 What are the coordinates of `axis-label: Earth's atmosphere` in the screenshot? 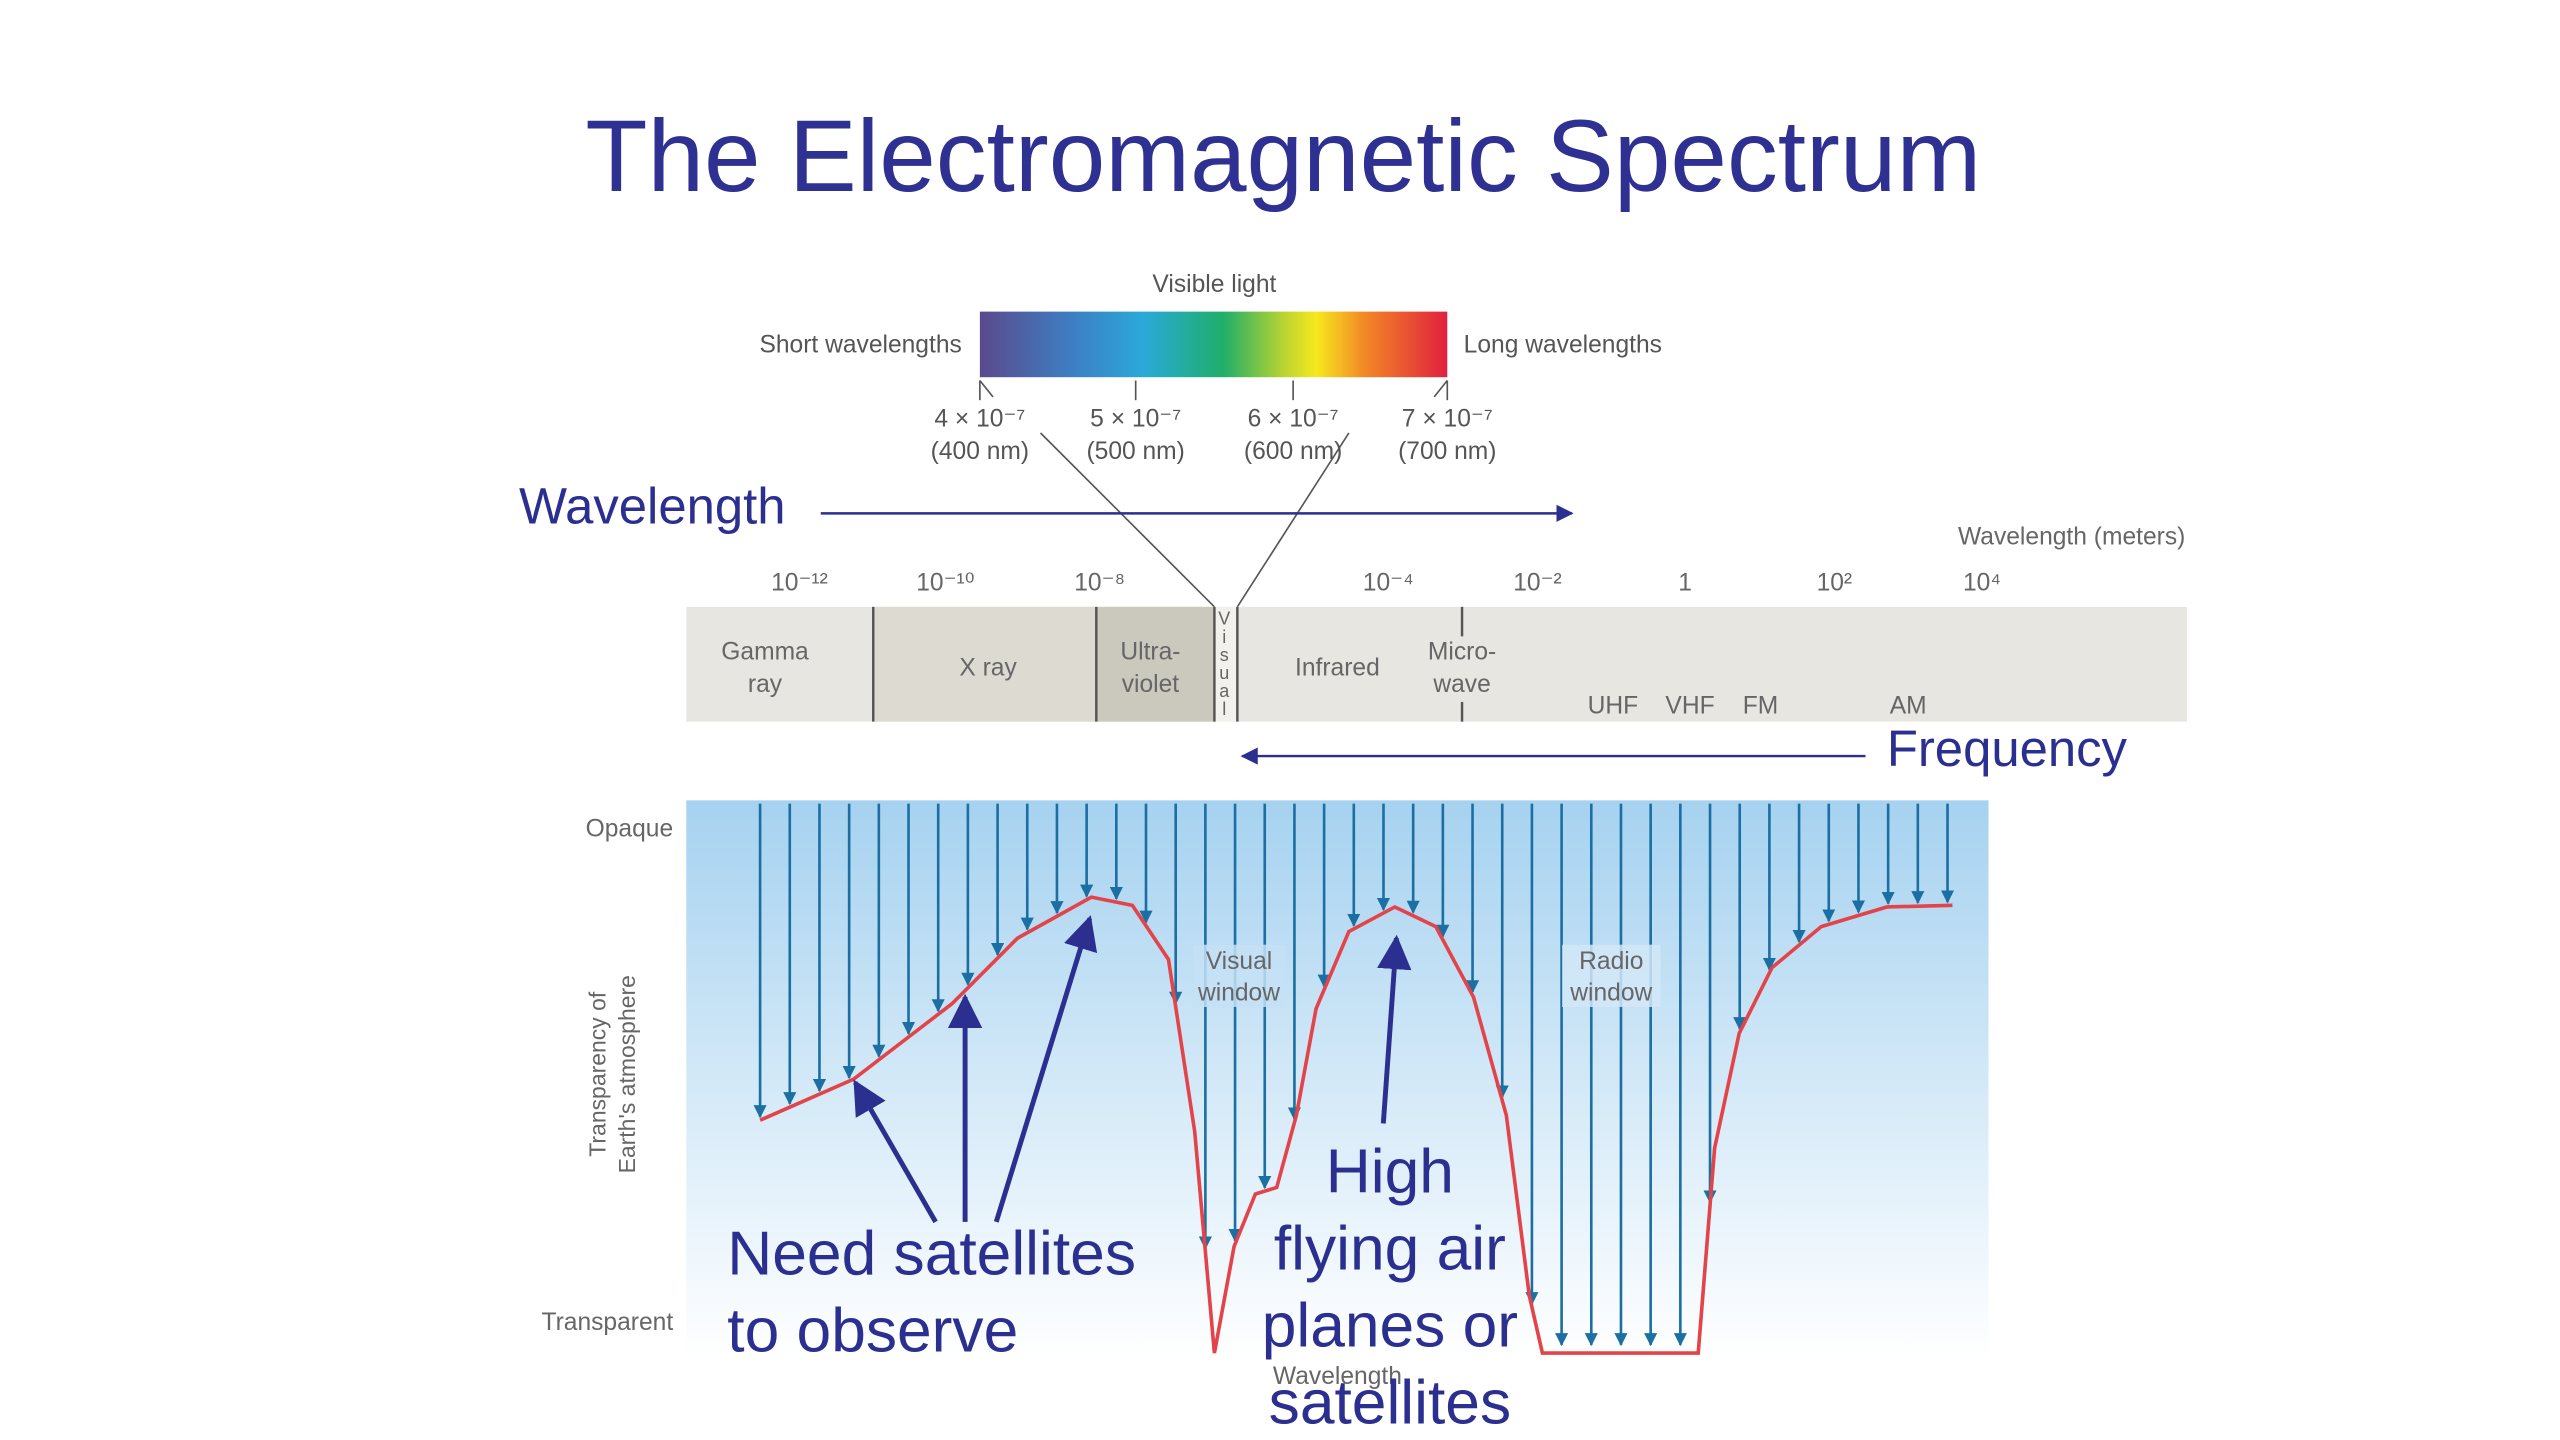 It's located at (627, 1074).